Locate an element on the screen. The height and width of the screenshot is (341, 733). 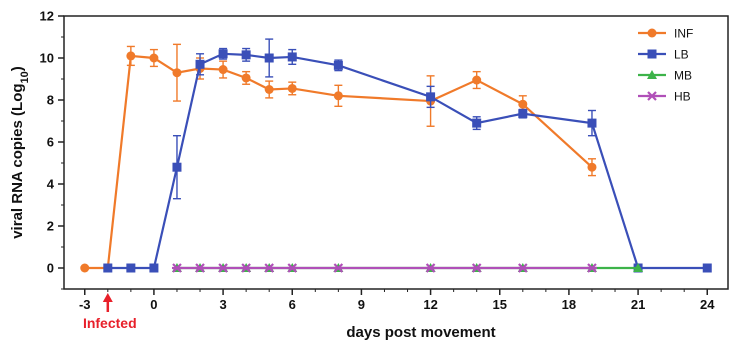
y-tick-label: 4 is located at coordinates (51, 184).